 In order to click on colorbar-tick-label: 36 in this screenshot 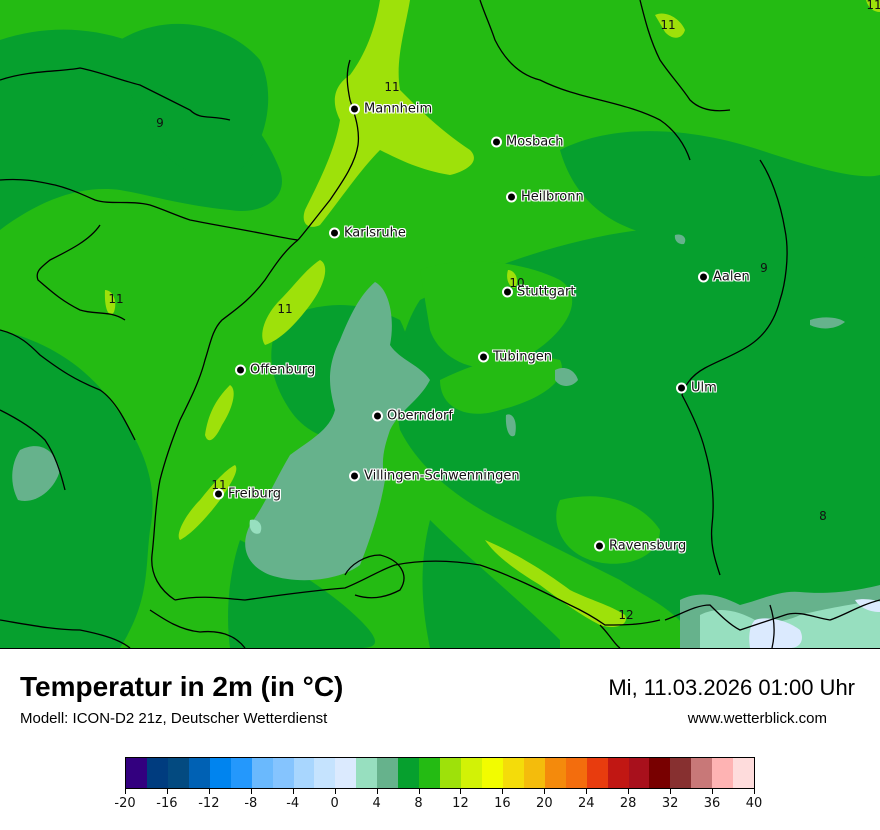, I will do `click(712, 803)`.